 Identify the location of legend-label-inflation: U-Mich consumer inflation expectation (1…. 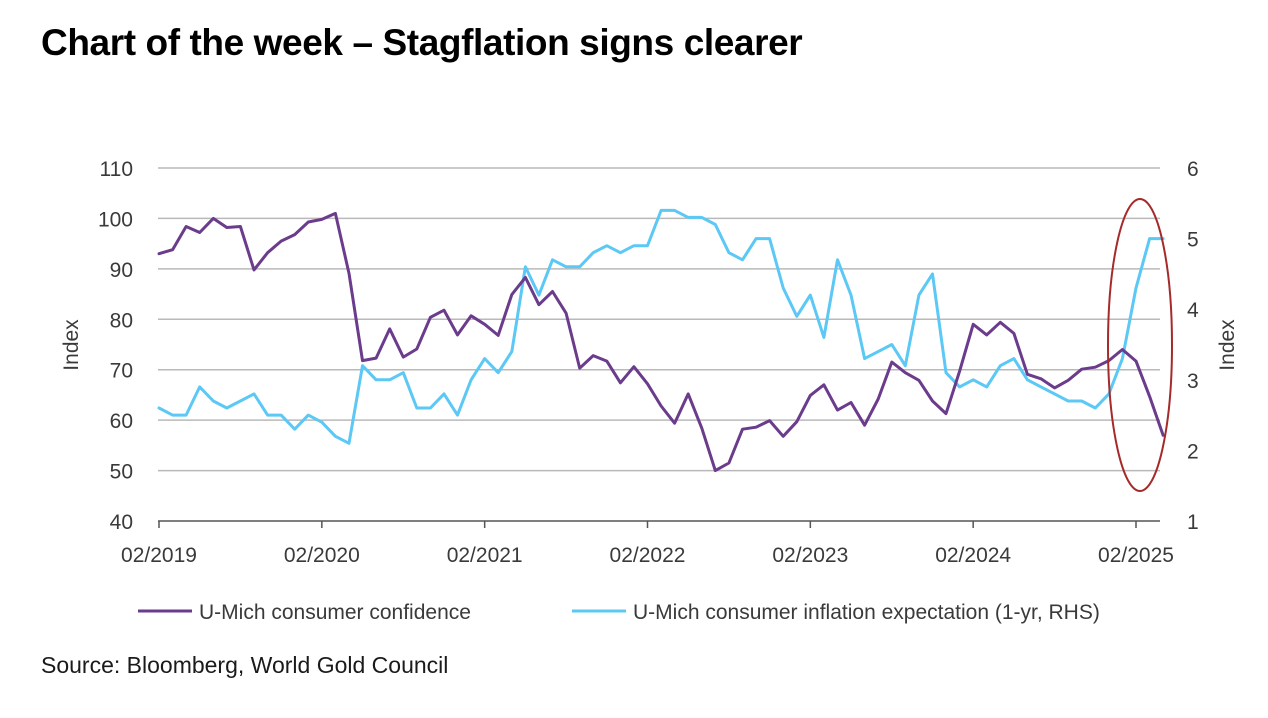
(866, 612).